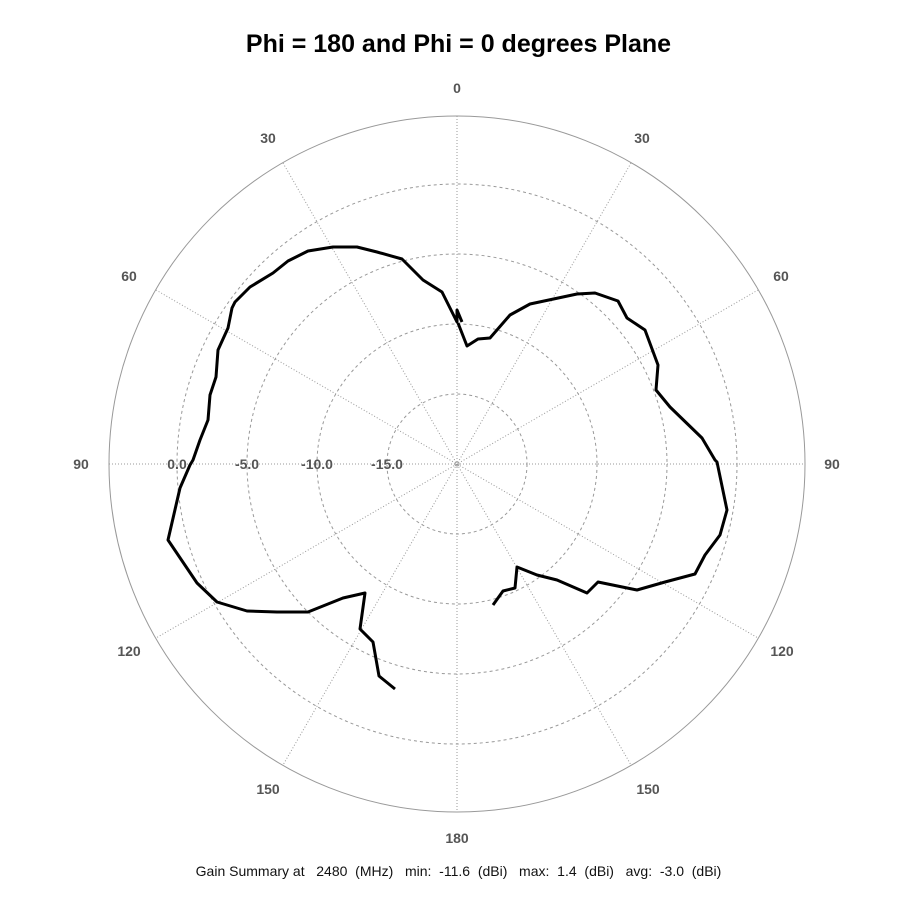 The width and height of the screenshot is (917, 917). What do you see at coordinates (247, 464) in the screenshot?
I see `svg-text: -5.0` at bounding box center [247, 464].